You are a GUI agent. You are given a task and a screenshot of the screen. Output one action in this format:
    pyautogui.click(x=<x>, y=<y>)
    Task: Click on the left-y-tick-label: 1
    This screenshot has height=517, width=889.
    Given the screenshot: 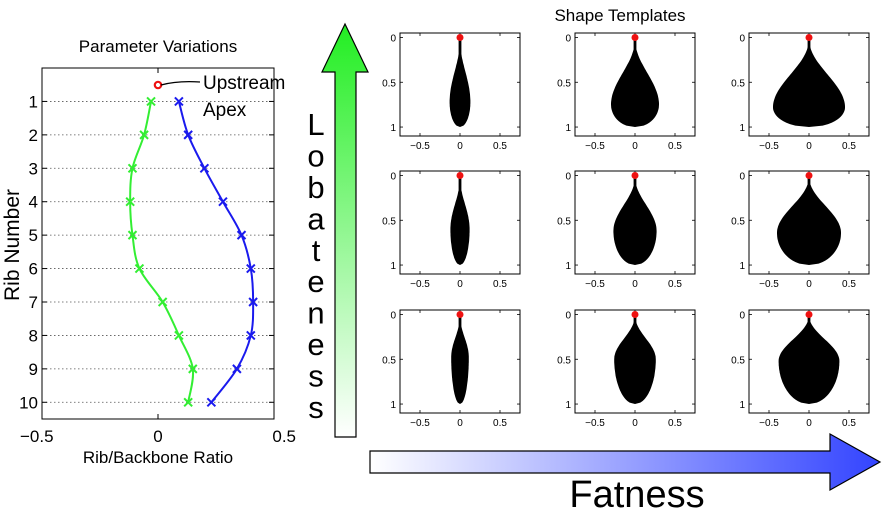 What is the action you would take?
    pyautogui.click(x=33, y=101)
    